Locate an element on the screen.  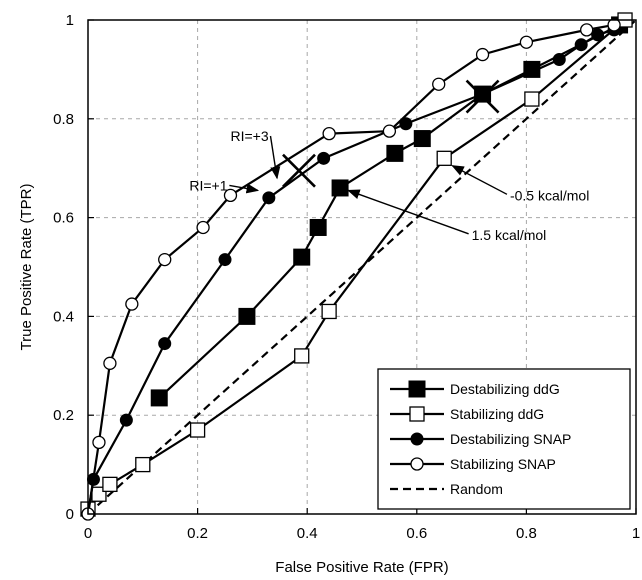
legend-entry-stabilizing-snap: Stabilizing SNAP is located at coordinates (473, 464).